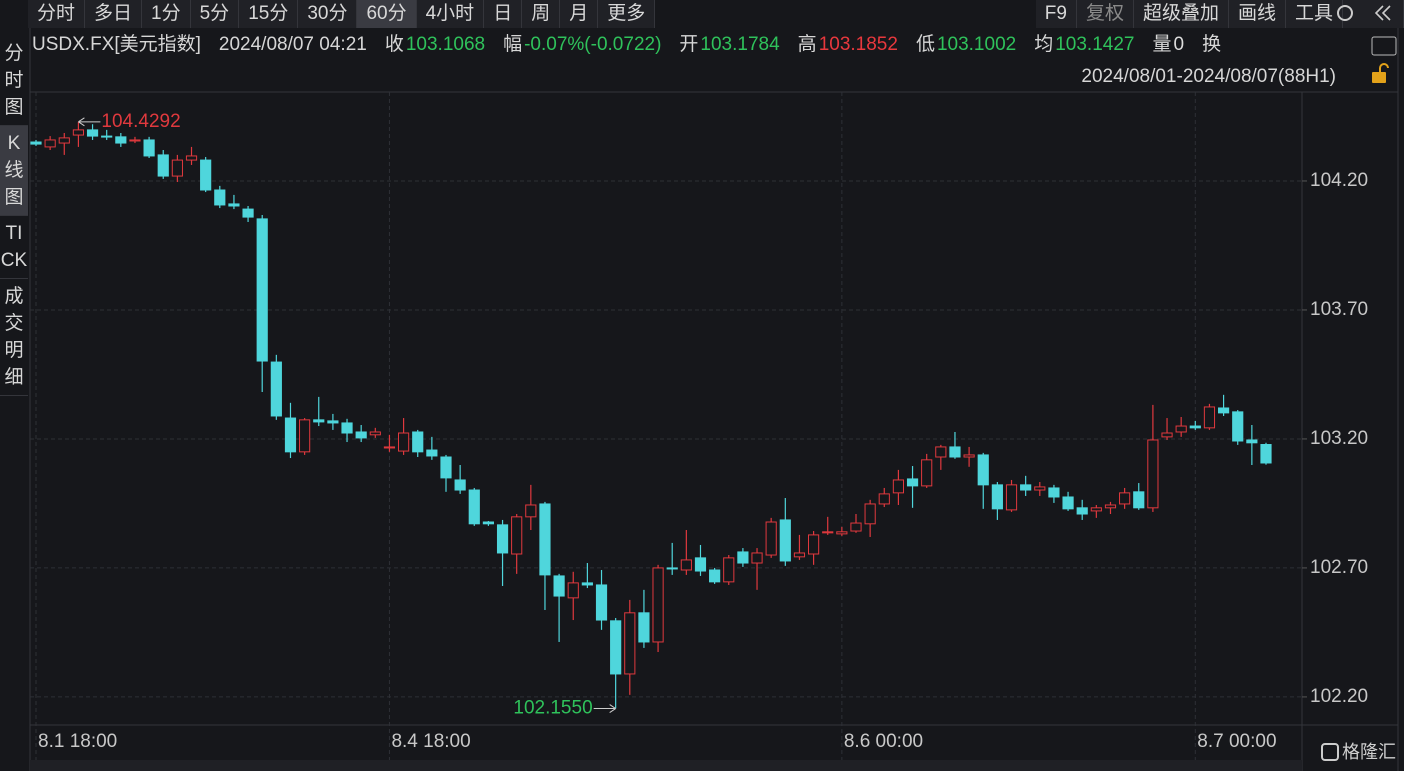 The width and height of the screenshot is (1404, 771). What do you see at coordinates (1105, 14) in the screenshot?
I see `tool-button: 复权` at bounding box center [1105, 14].